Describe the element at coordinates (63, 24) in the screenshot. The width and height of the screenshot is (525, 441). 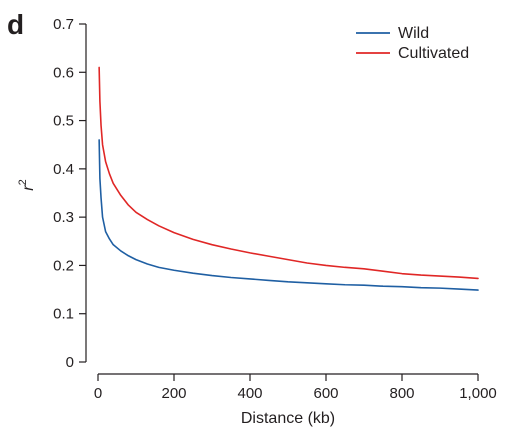
I see `y-tick-label: 0.7` at that location.